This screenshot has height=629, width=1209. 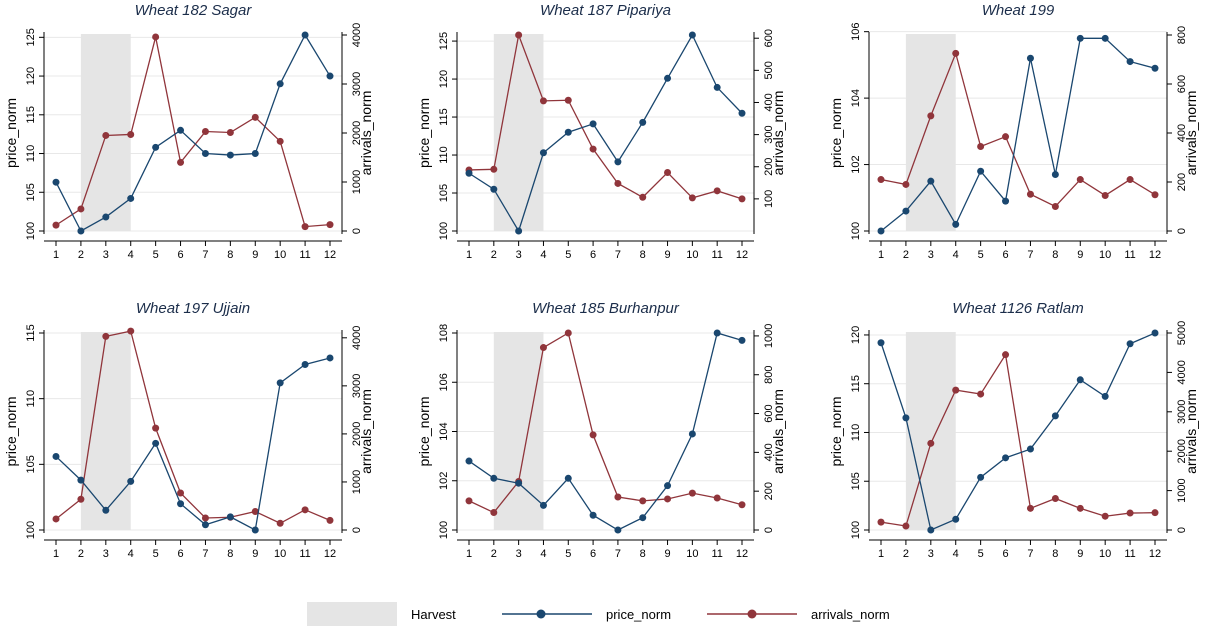 What do you see at coordinates (1182, 412) in the screenshot?
I see `y-right-tick-label: 3000` at bounding box center [1182, 412].